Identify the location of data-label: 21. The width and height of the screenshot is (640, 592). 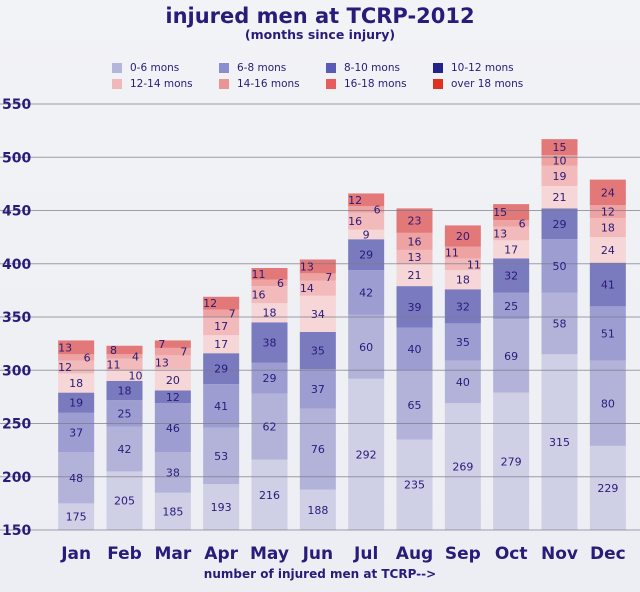
(415, 275).